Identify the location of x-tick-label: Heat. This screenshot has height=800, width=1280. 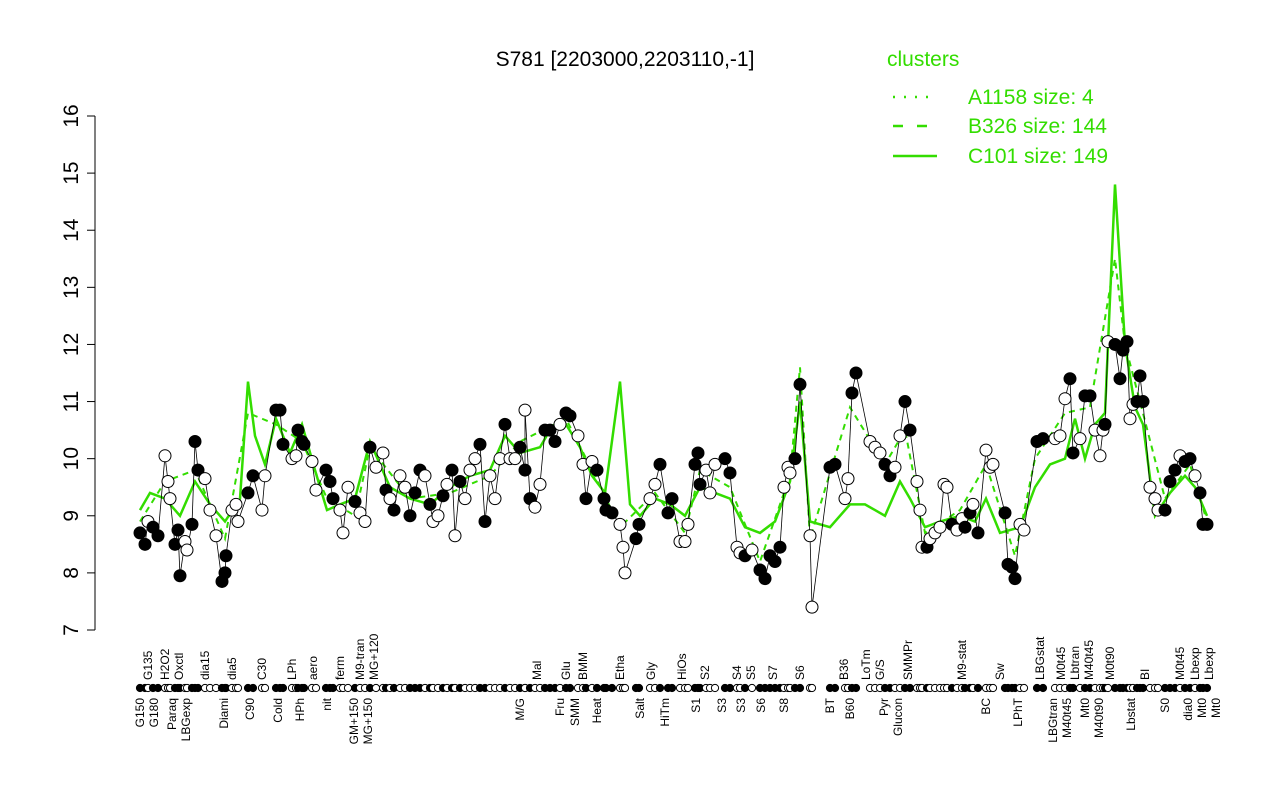
(597, 710).